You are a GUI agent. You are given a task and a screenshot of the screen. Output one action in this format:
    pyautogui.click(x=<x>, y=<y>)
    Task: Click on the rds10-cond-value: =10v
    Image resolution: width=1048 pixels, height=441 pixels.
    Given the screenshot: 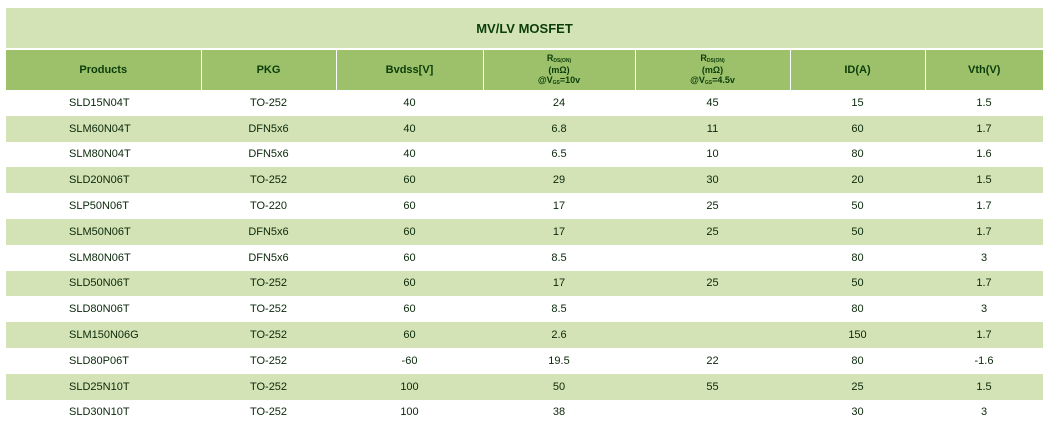 What is the action you would take?
    pyautogui.click(x=570, y=80)
    